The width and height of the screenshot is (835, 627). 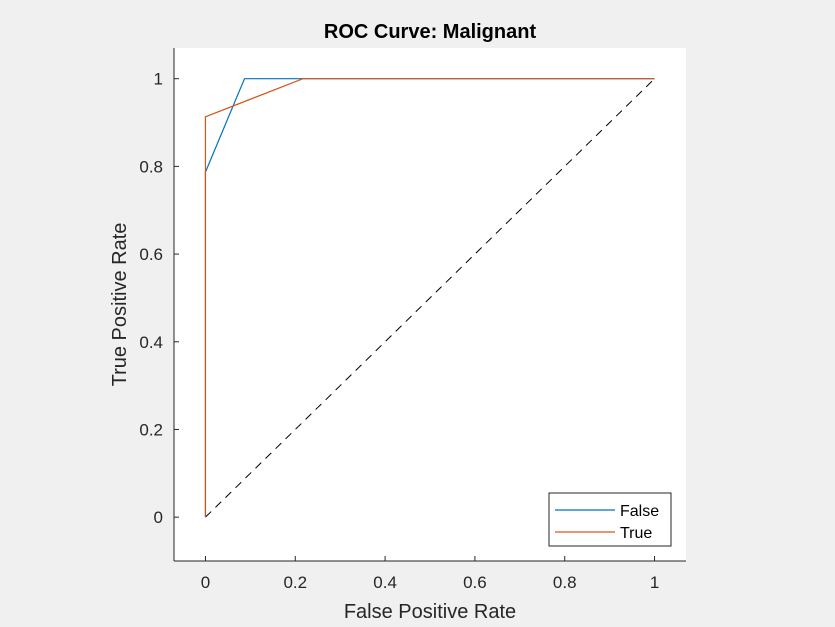 What do you see at coordinates (120, 305) in the screenshot?
I see `y-axis-label: True Positive Rate` at bounding box center [120, 305].